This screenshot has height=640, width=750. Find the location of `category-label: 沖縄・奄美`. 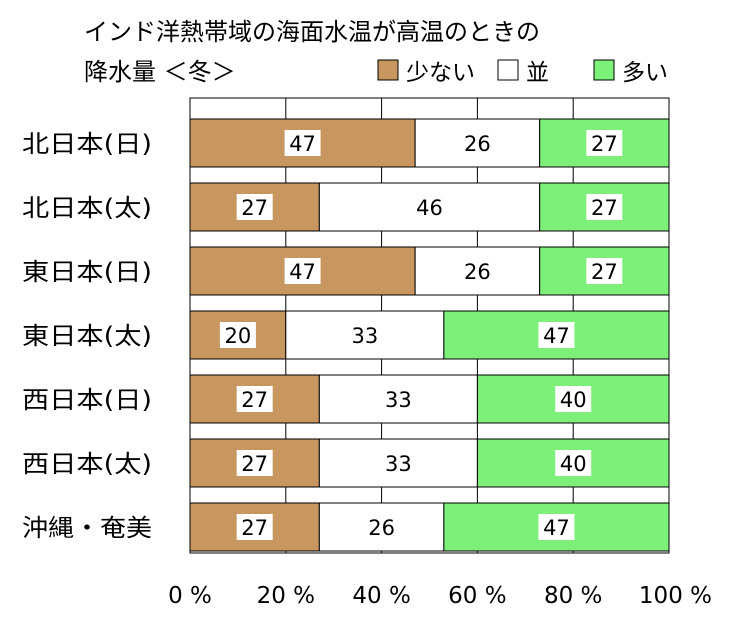

category-label: 沖縄・奄美 is located at coordinates (87, 528).